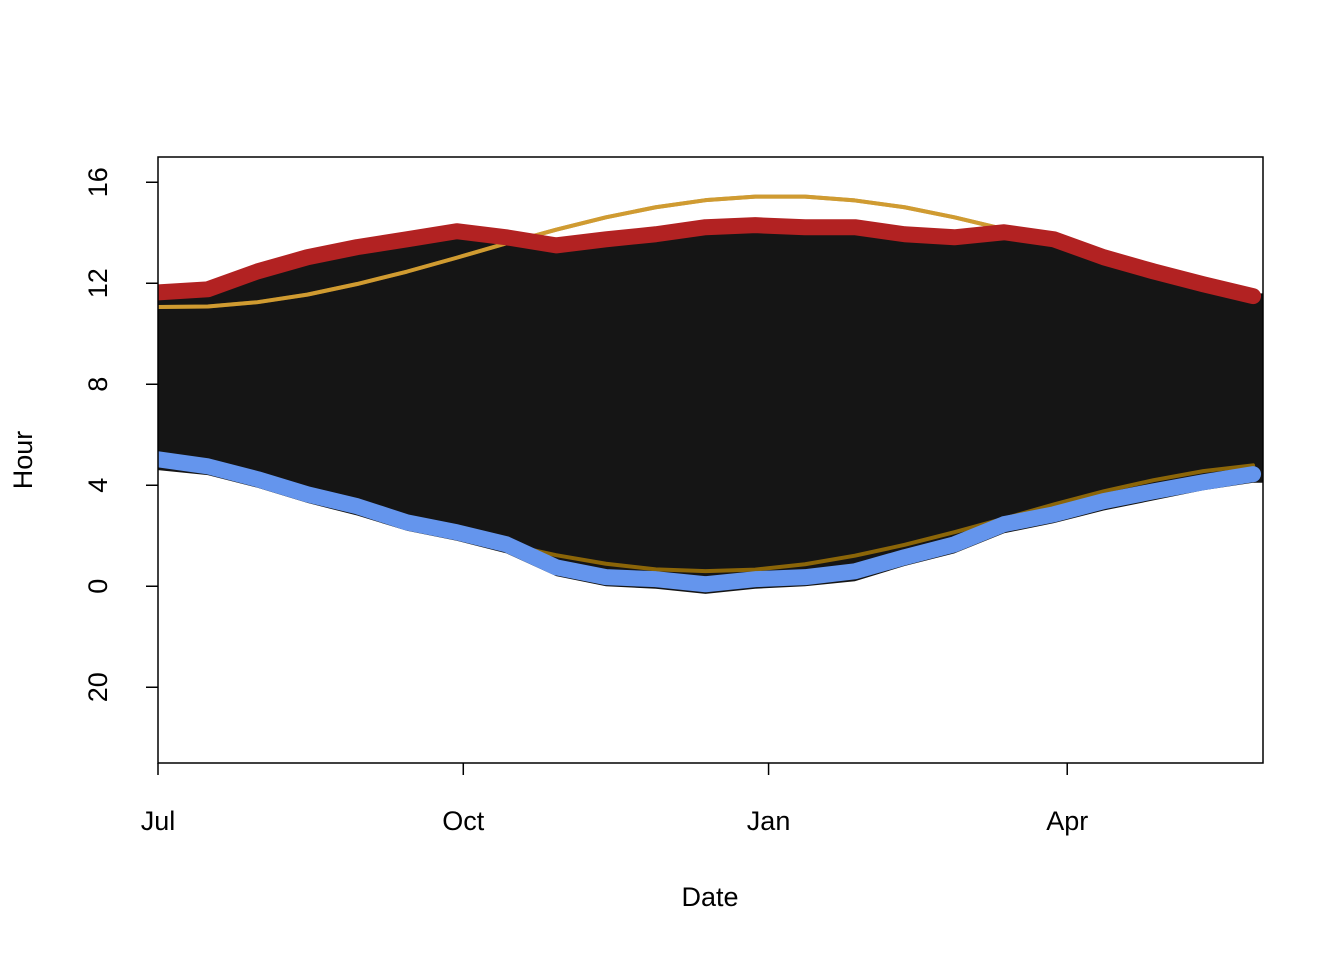 This screenshot has width=1344, height=960. I want to click on y-axis-label: Hour, so click(23, 460).